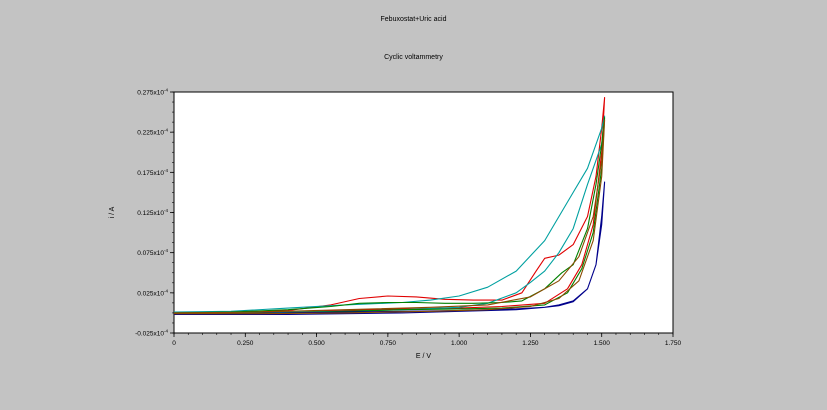 The width and height of the screenshot is (827, 410). Describe the element at coordinates (112, 212) in the screenshot. I see `y-axis-label: i / A` at that location.